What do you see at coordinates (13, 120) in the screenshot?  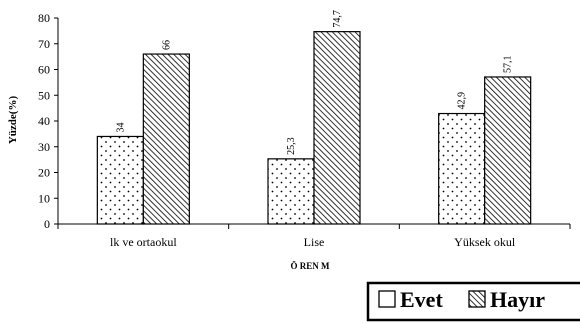 I see `y-axis-title: Yüzde(%)` at bounding box center [13, 120].